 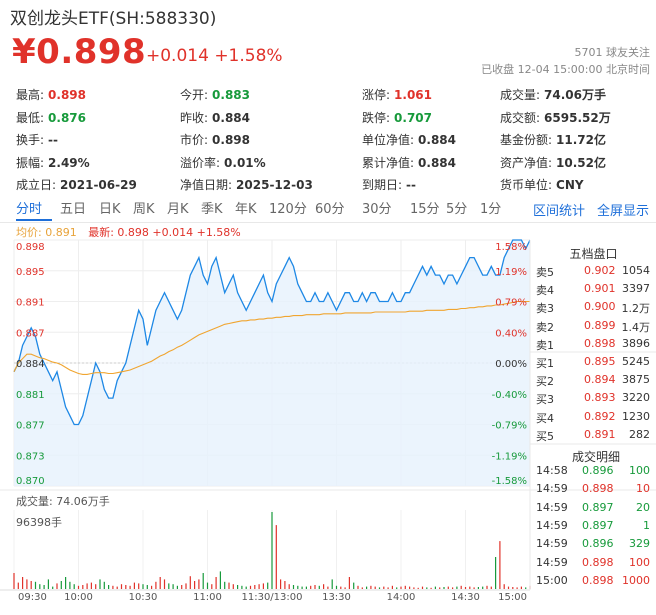 I want to click on tab-2: 日K, so click(x=110, y=209).